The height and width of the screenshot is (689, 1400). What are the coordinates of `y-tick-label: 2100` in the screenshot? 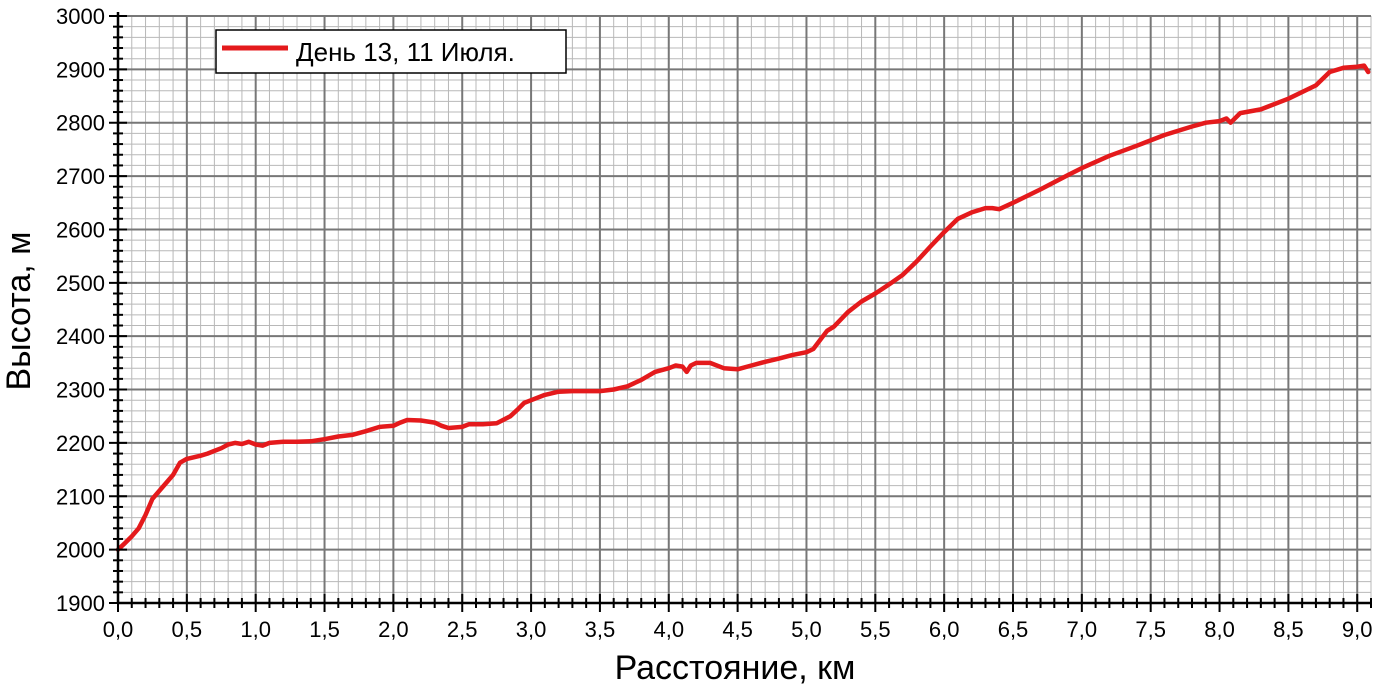 It's located at (80, 496).